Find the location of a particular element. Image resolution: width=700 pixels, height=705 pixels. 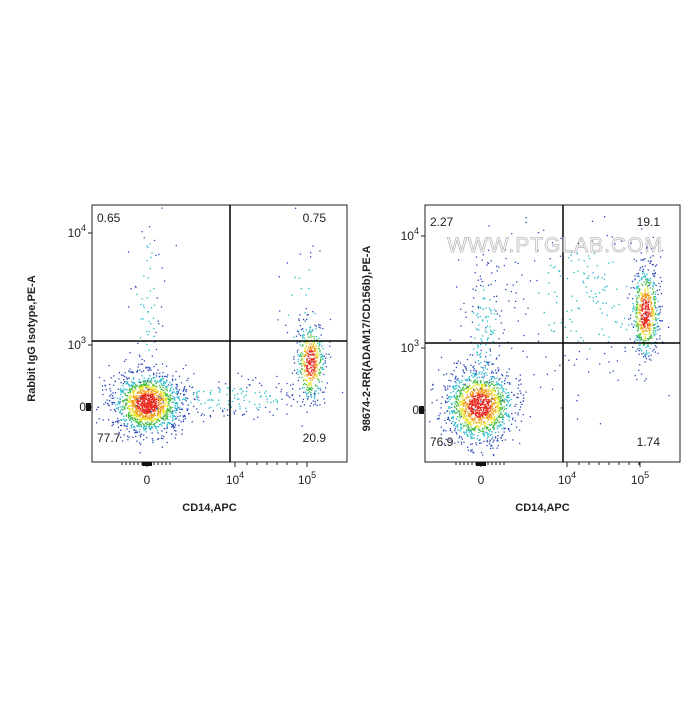

quadrant-percent: 1.74 is located at coordinates (649, 442).